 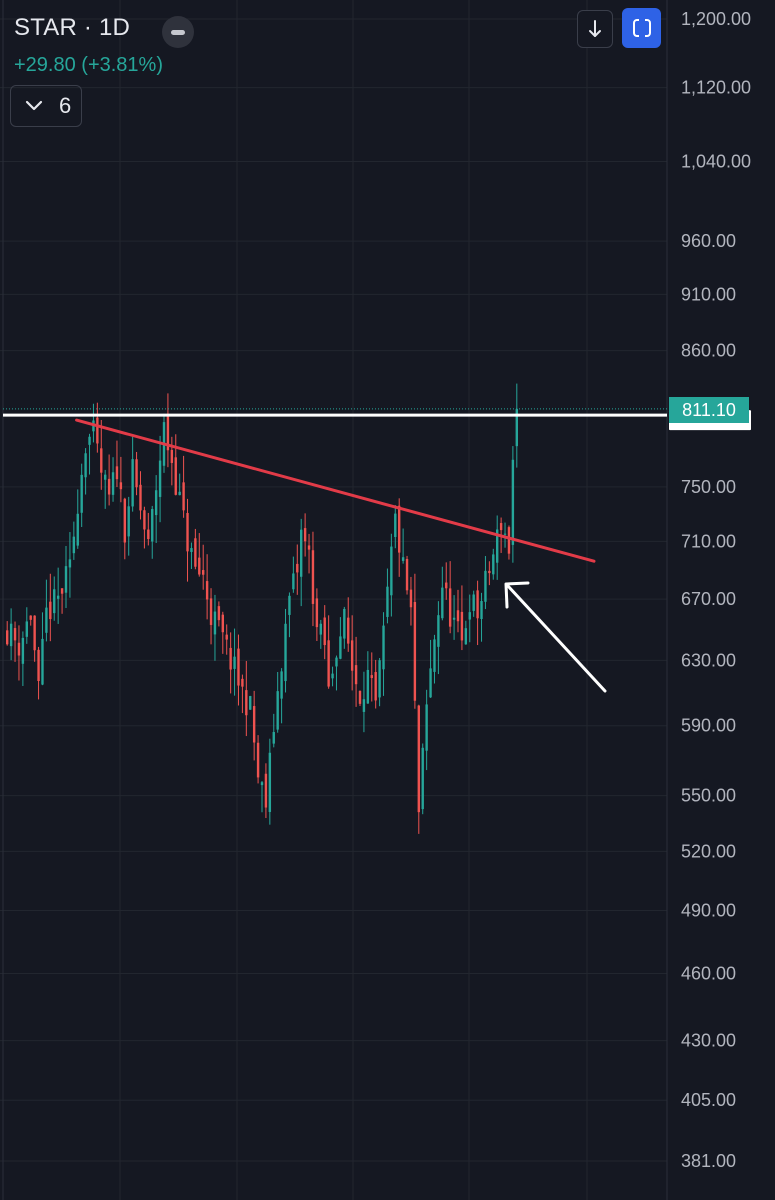 I want to click on chevron-down-icon, so click(x=34, y=105).